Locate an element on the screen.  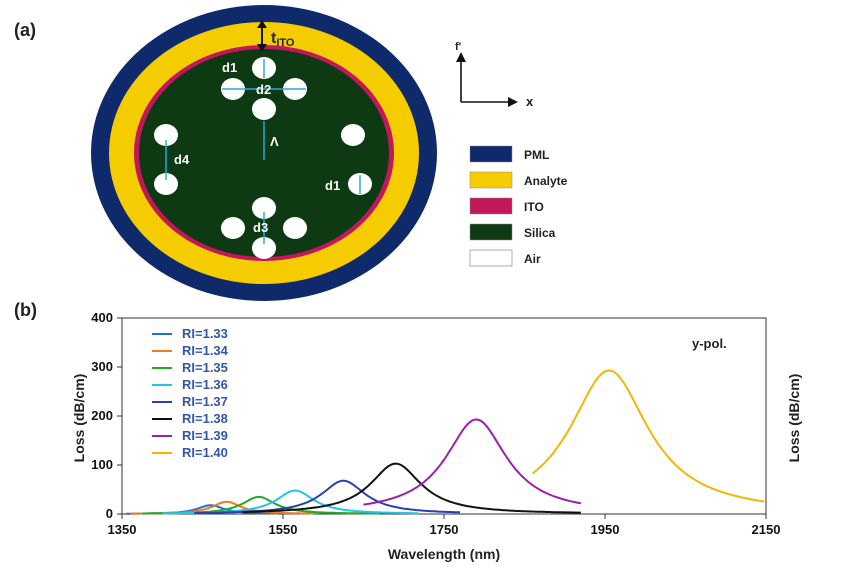
panel-a-label: (a) is located at coordinates (25, 30).